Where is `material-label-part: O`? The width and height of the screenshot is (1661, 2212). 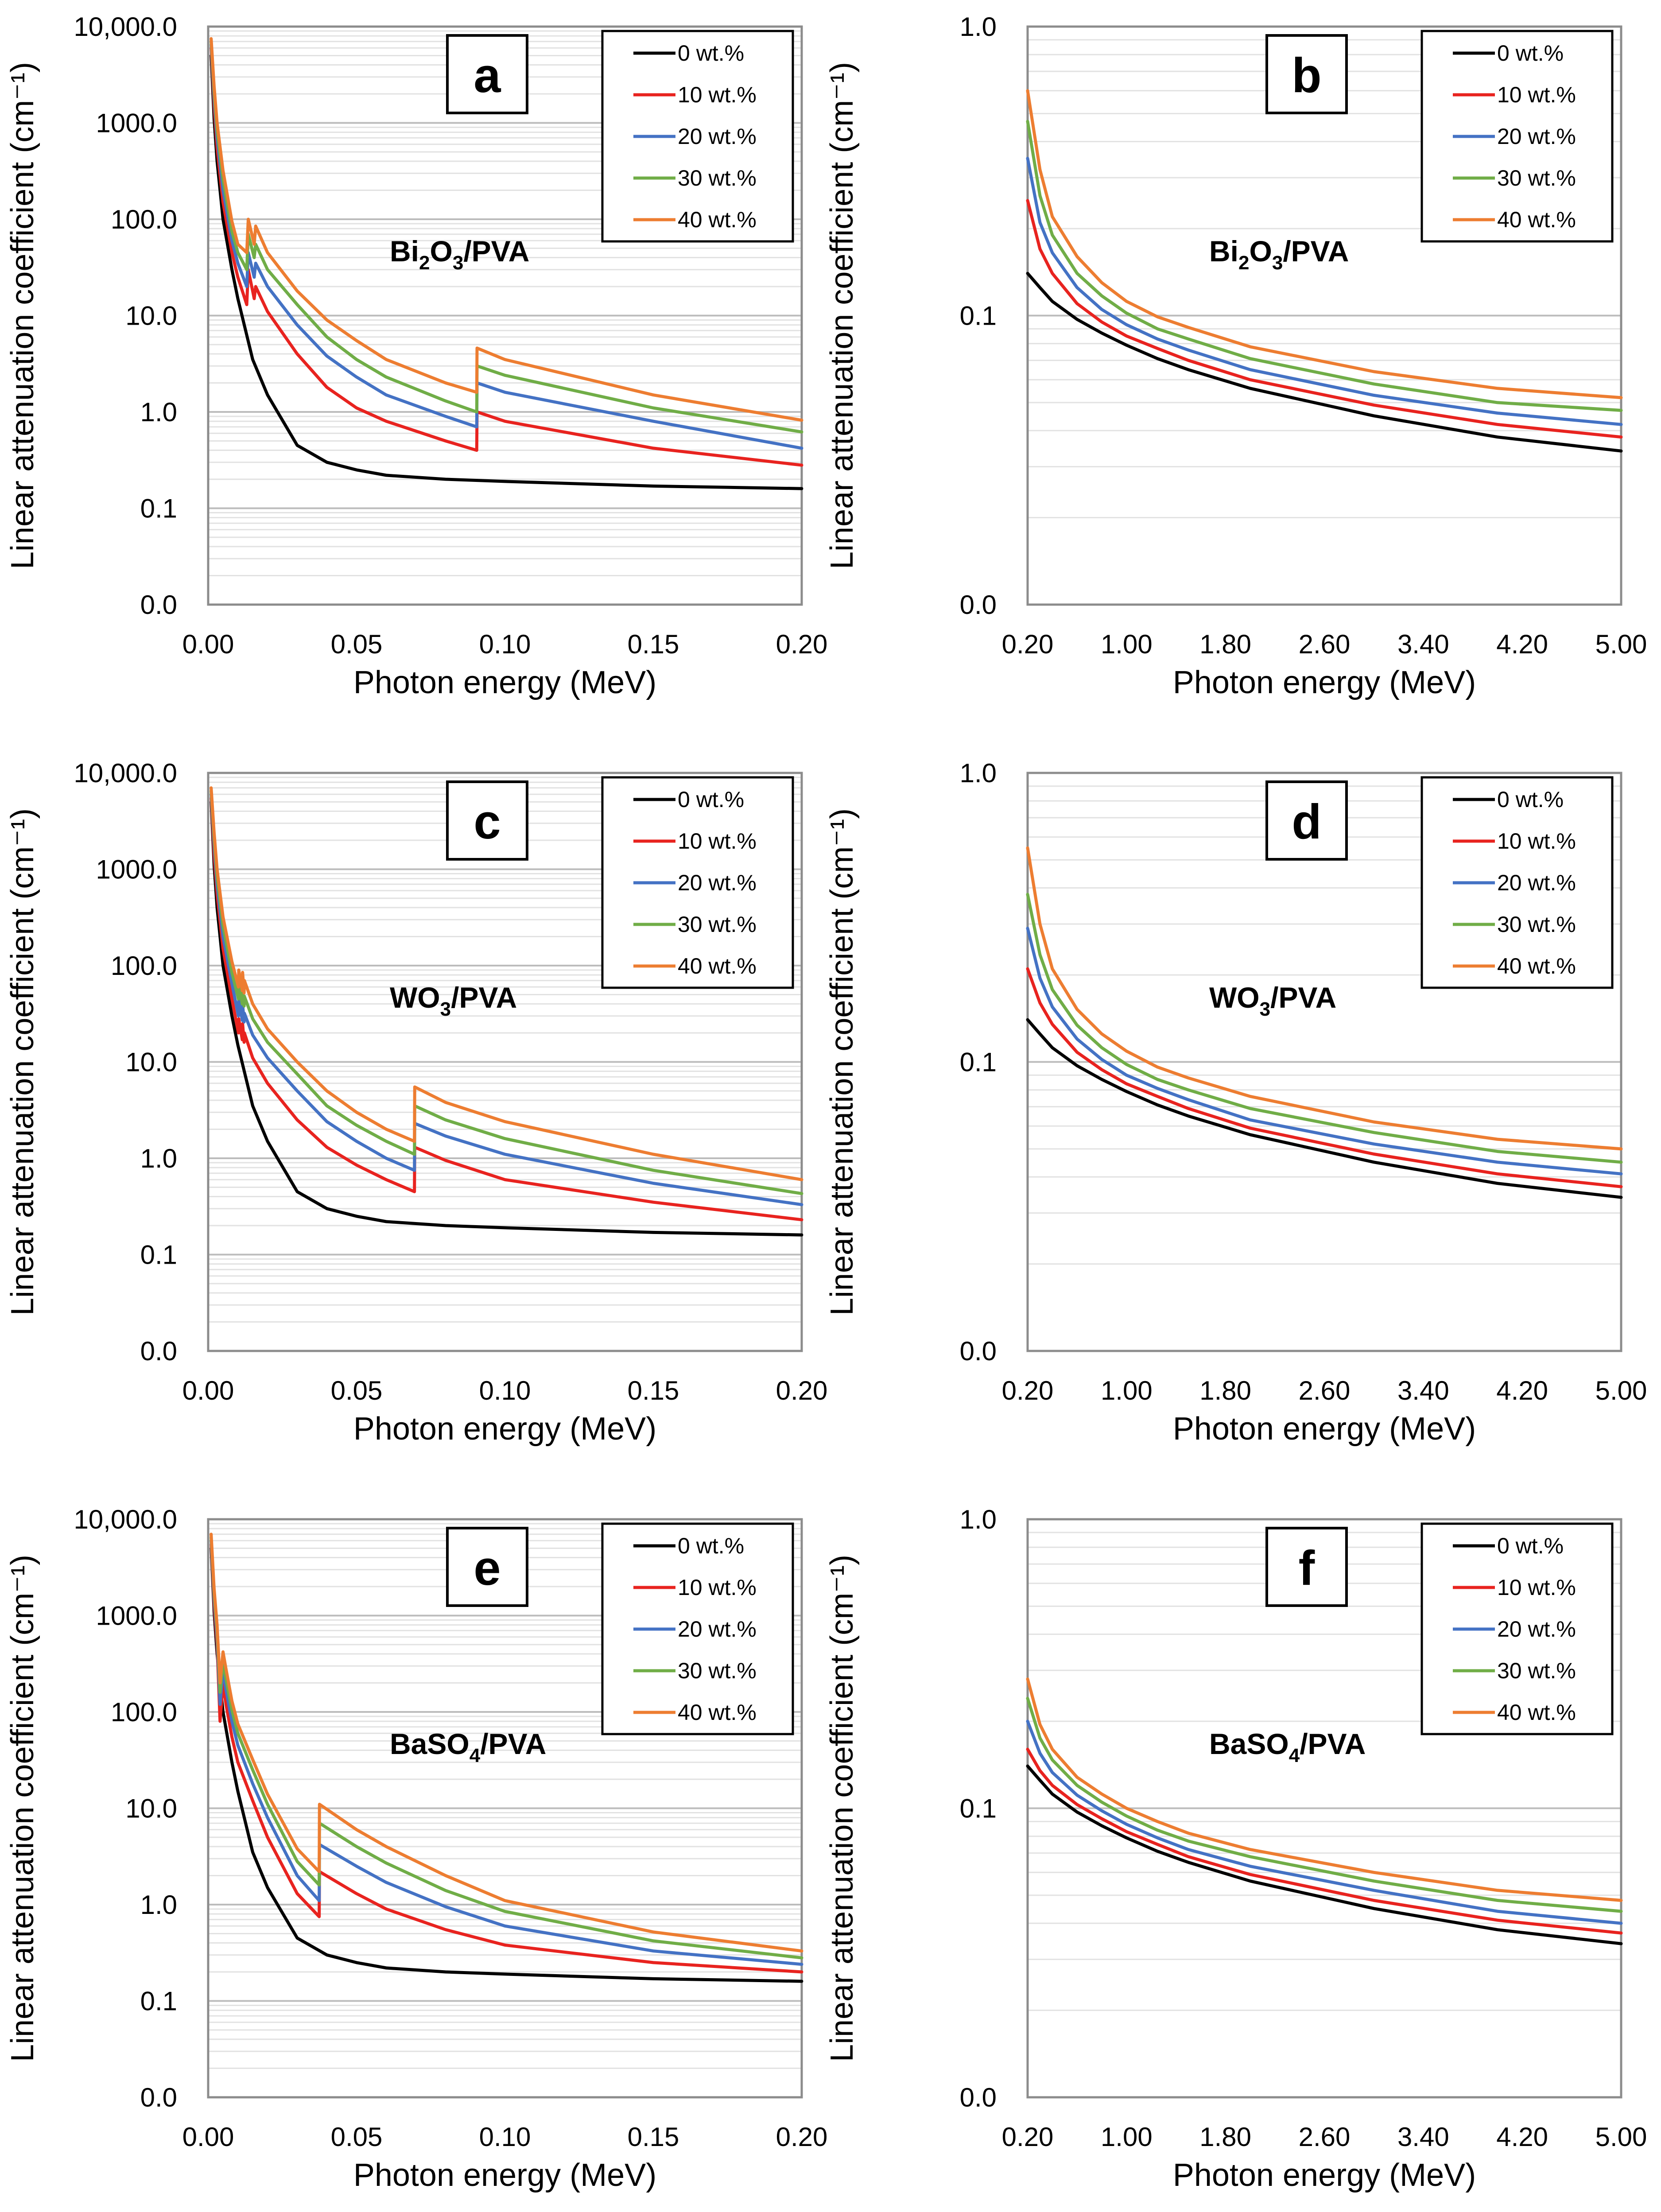 material-label-part: O is located at coordinates (1260, 251).